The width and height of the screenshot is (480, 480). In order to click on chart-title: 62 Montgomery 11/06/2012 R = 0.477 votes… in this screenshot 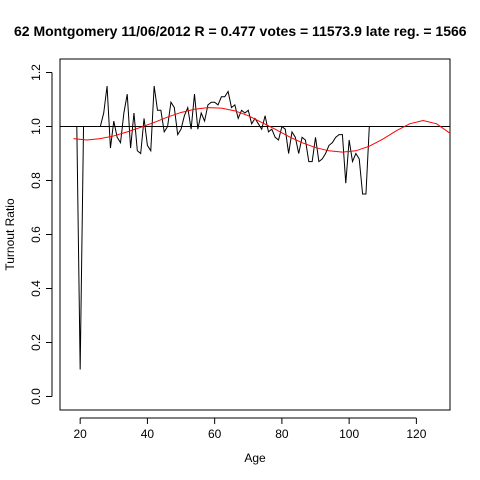, I will do `click(240, 31)`.